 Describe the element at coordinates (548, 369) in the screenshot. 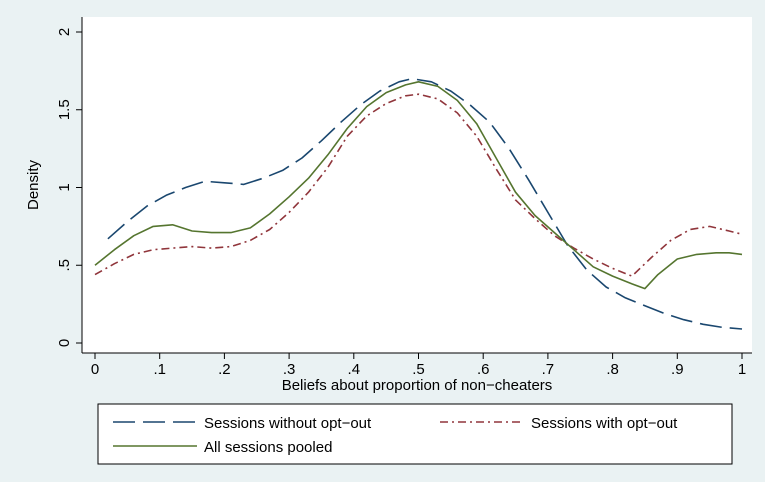

I see `x-tick-label: .7` at that location.